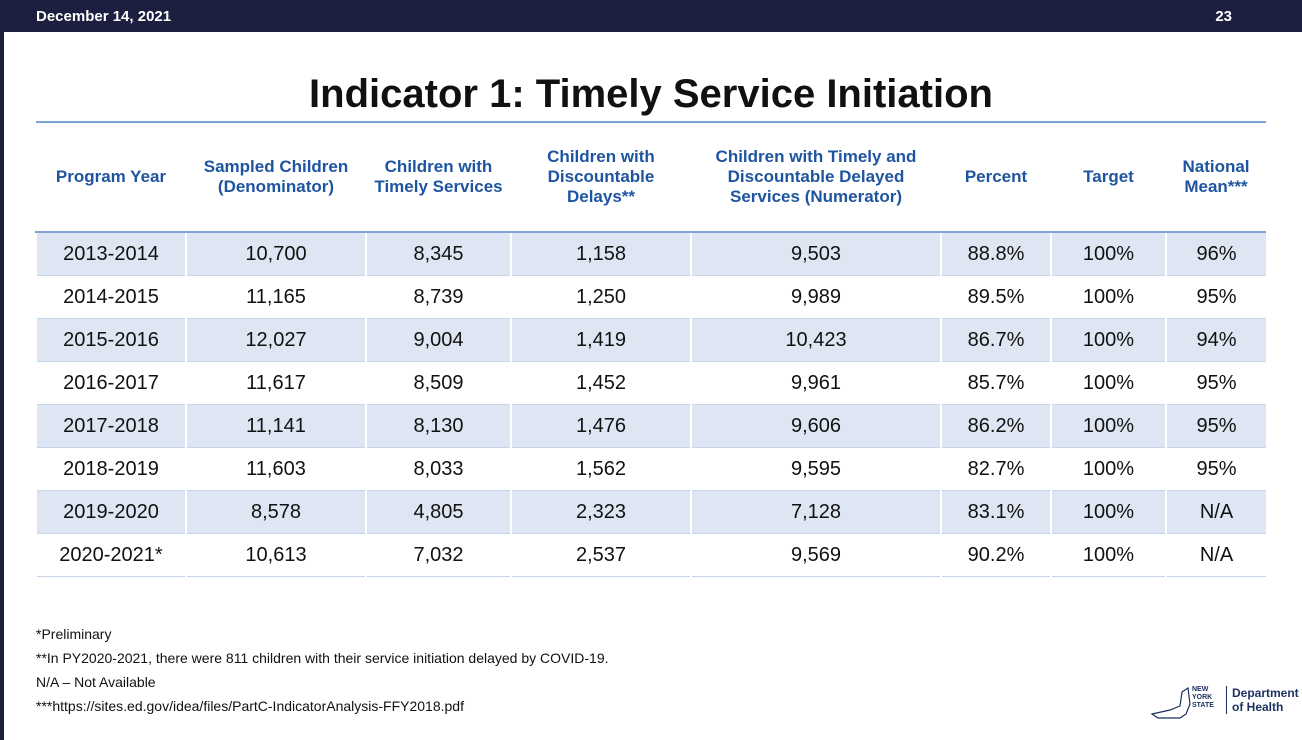 The height and width of the screenshot is (740, 1302). What do you see at coordinates (275, 426) in the screenshot?
I see `table-cell: 11,141` at bounding box center [275, 426].